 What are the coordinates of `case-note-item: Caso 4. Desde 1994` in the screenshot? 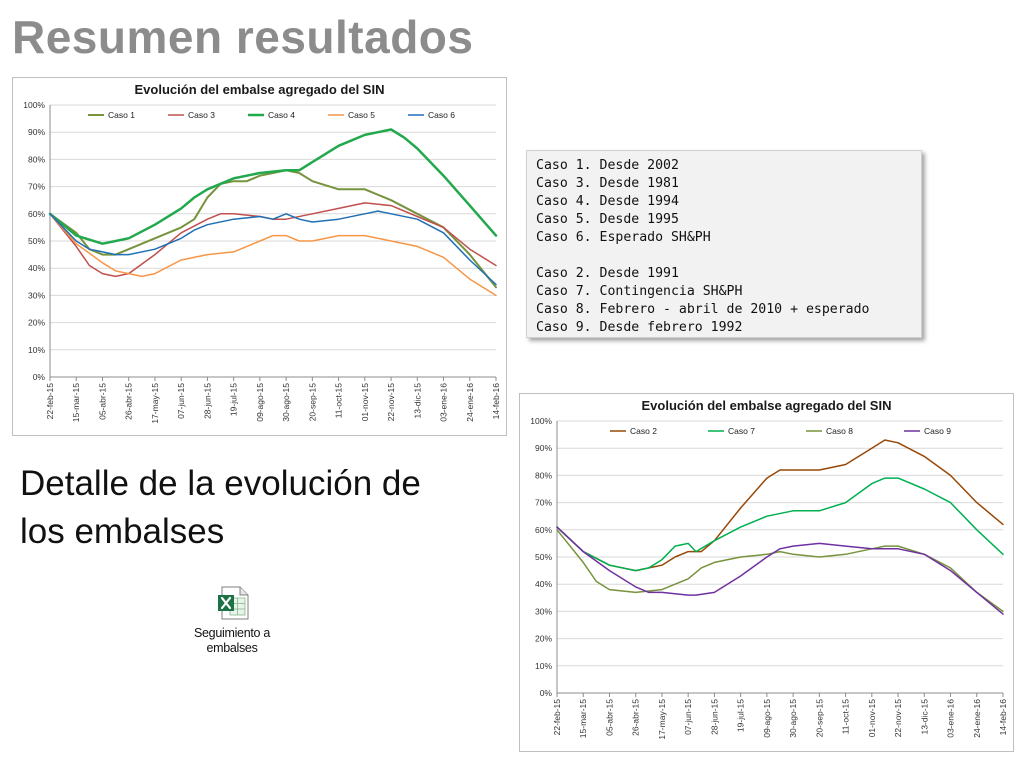 It's located at (607, 201).